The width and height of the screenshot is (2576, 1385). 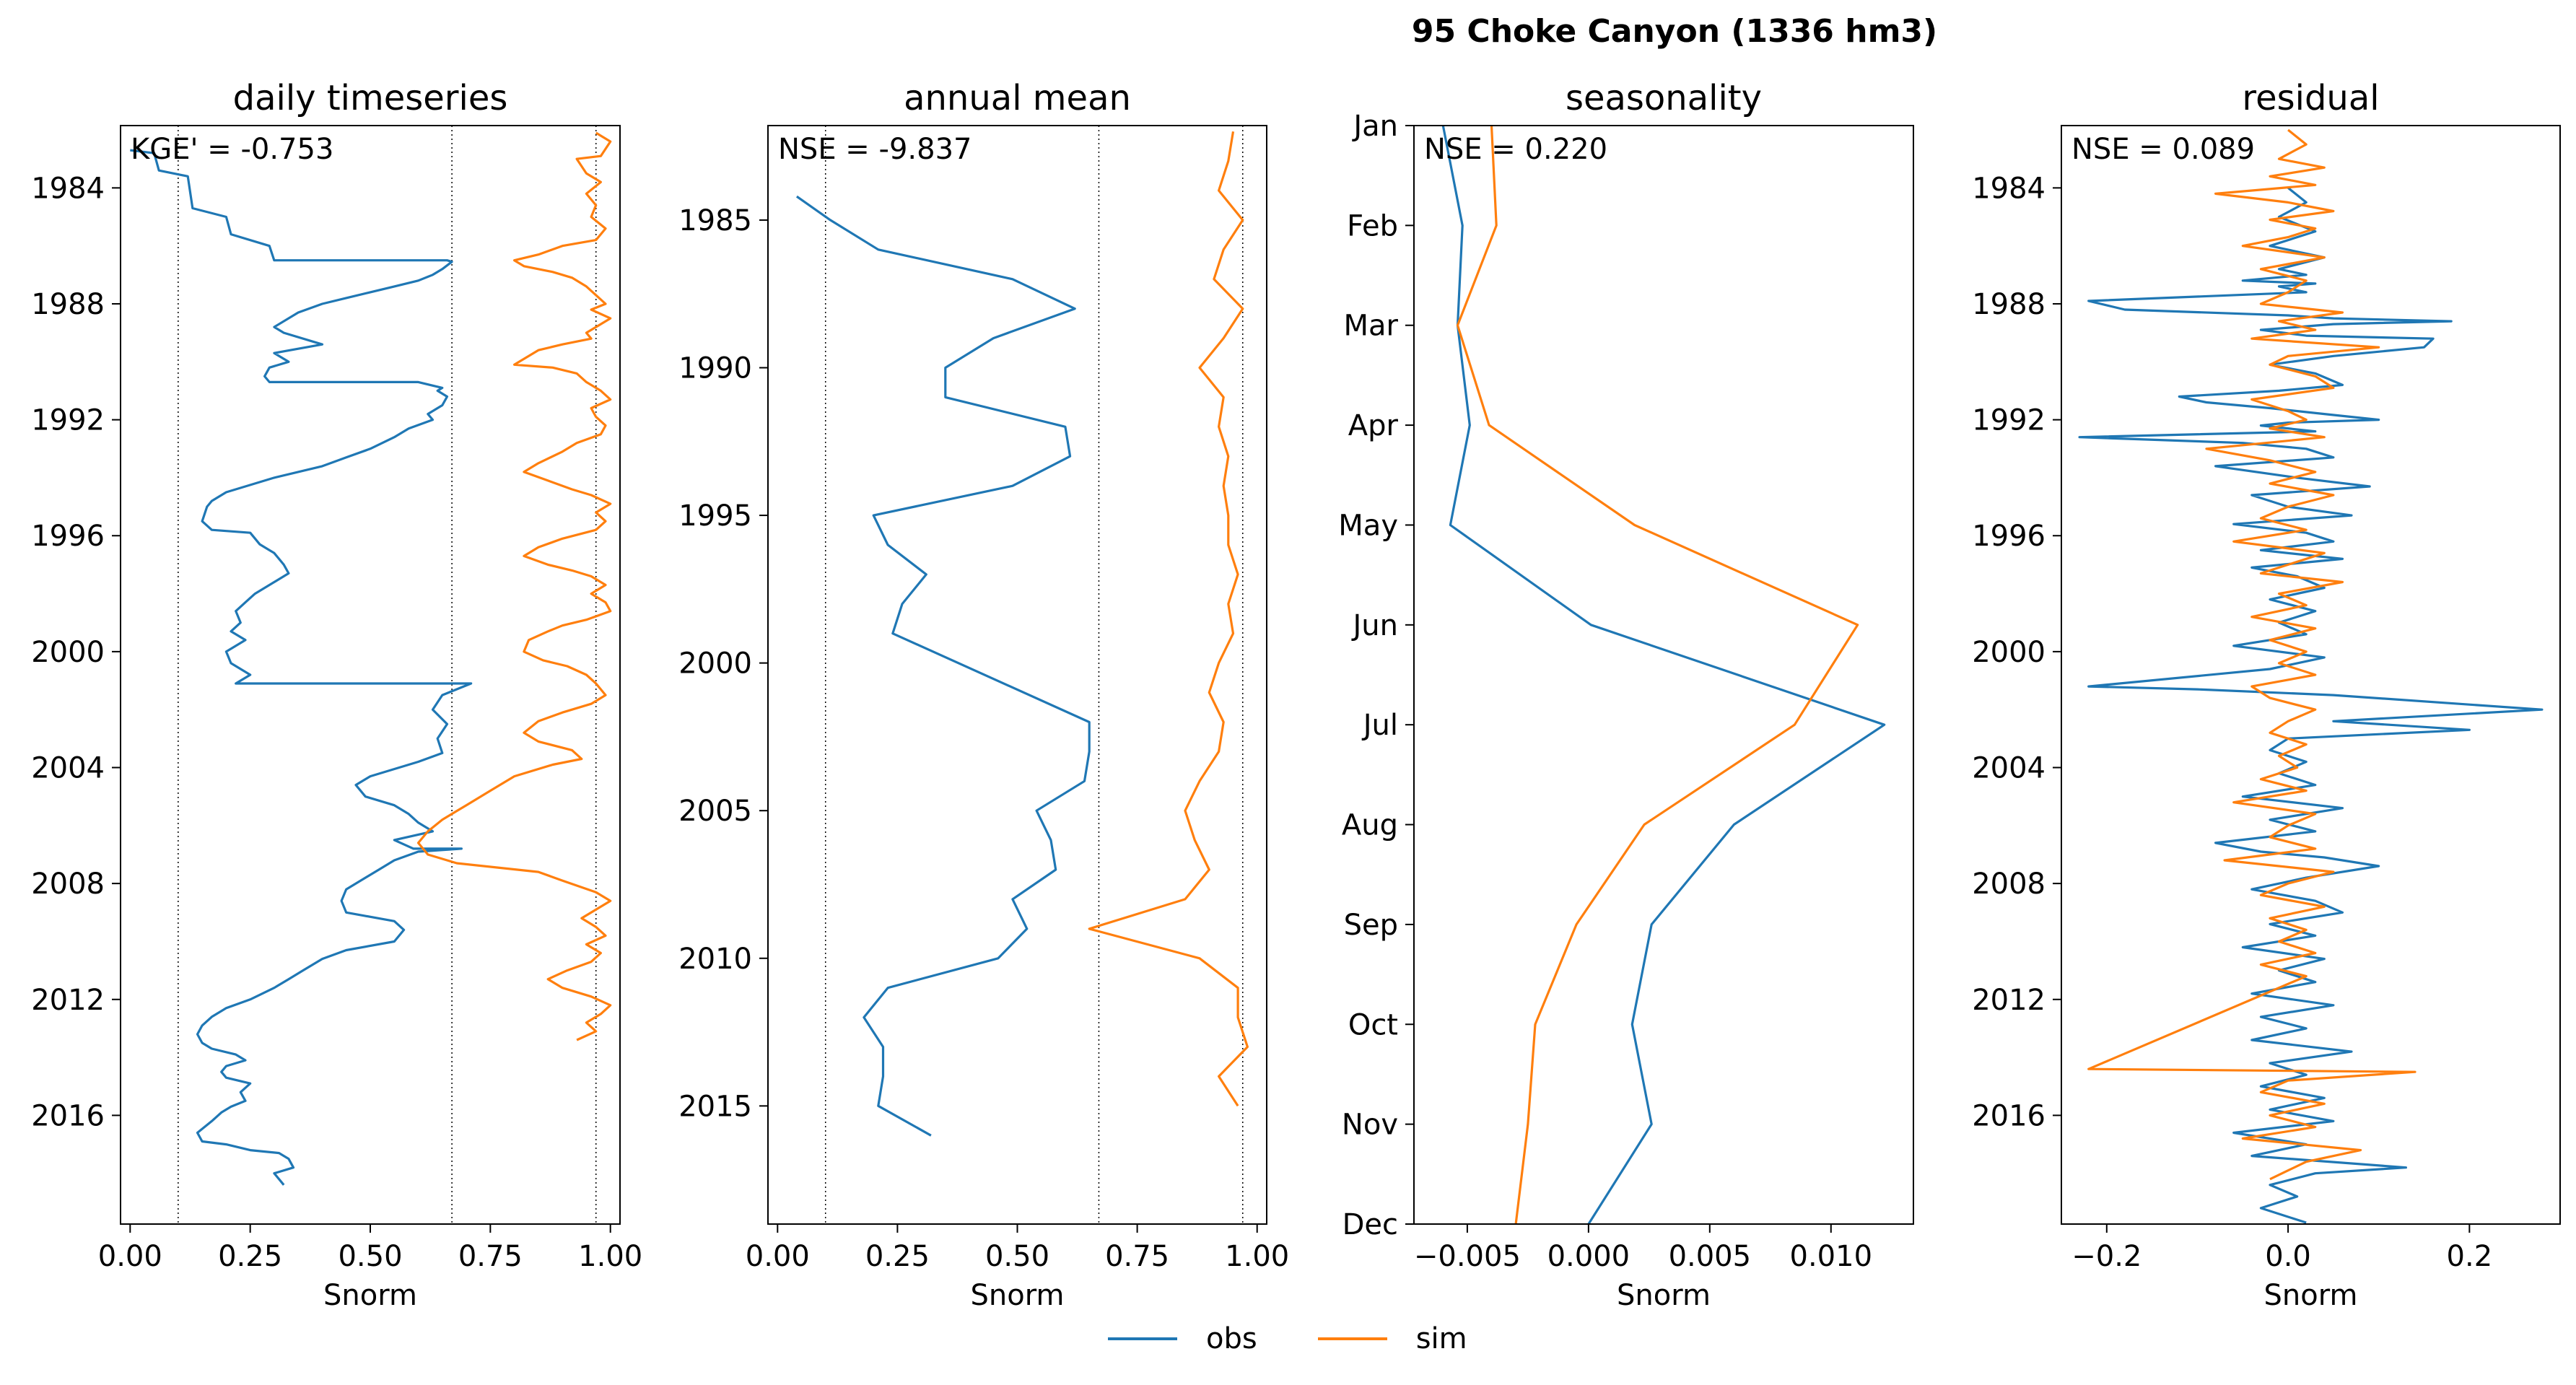 I want to click on chart-title: seasonality, so click(x=1664, y=98).